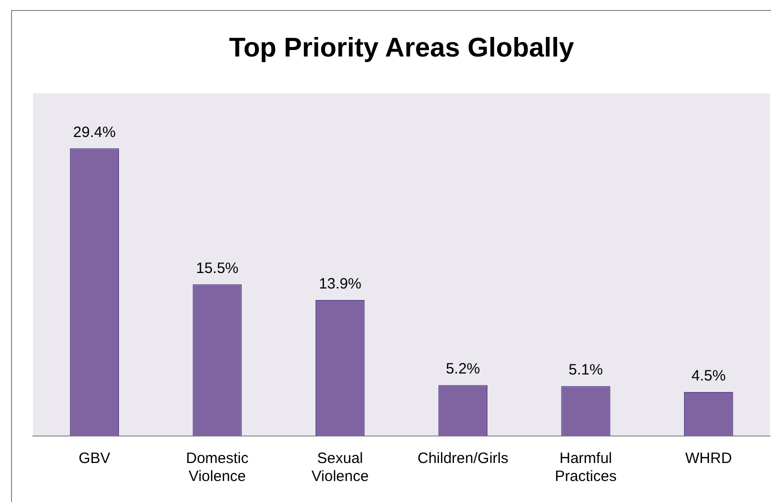 Image resolution: width=771 pixels, height=502 pixels. Describe the element at coordinates (94, 132) in the screenshot. I see `data-label: 29.4%` at that location.